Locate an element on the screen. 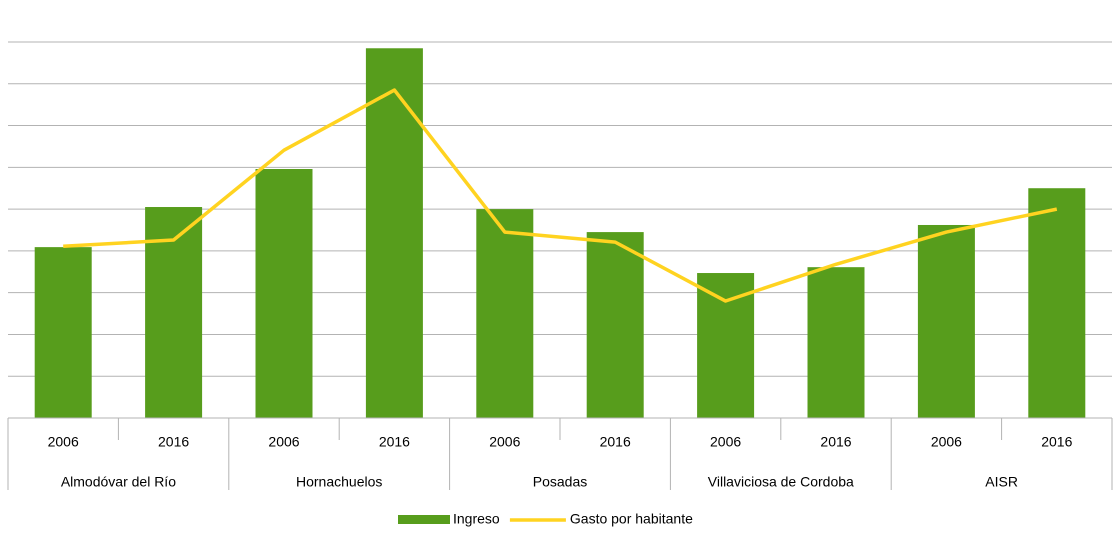 Image resolution: width=1120 pixels, height=537 pixels. group-label: Almodóvar del Río is located at coordinates (118, 482).